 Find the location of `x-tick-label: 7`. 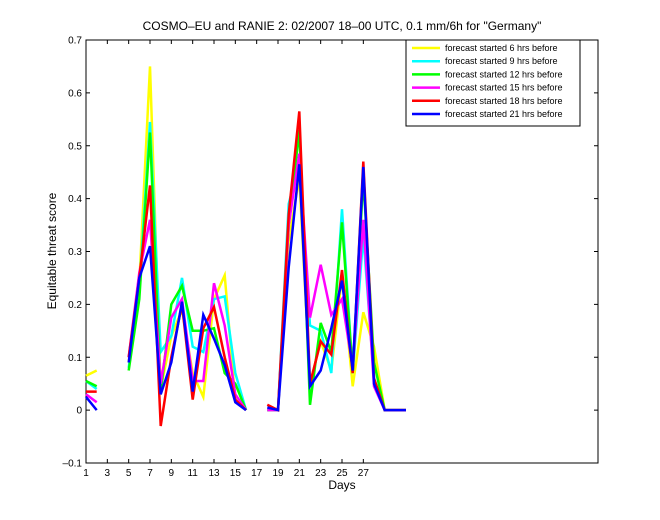

x-tick-label: 7 is located at coordinates (150, 473).